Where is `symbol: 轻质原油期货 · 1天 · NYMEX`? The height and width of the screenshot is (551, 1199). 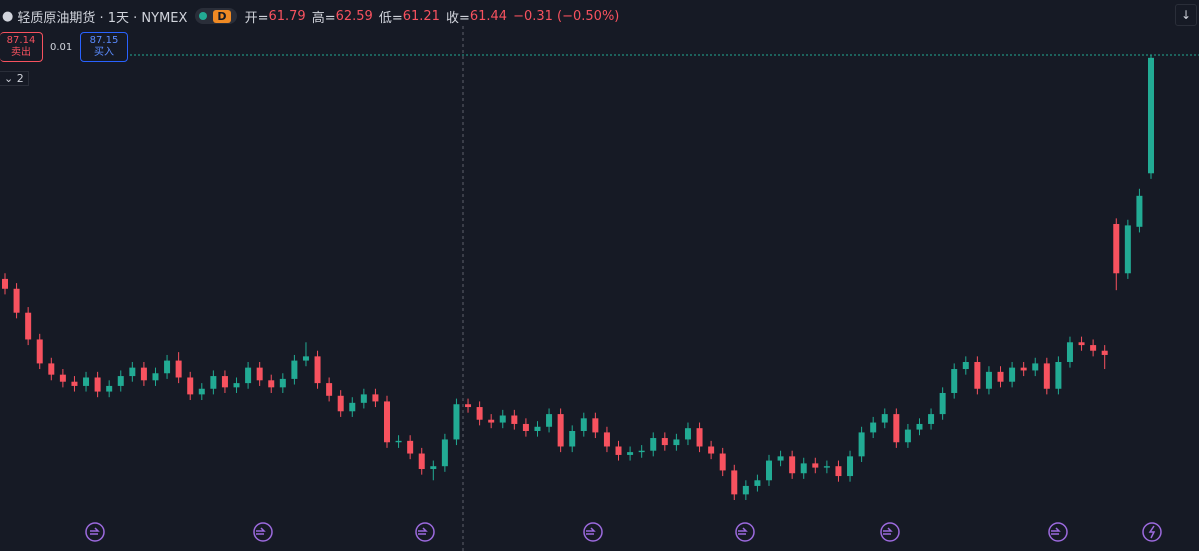
symbol: 轻质原油期货 · 1天 · NYMEX is located at coordinates (102, 18).